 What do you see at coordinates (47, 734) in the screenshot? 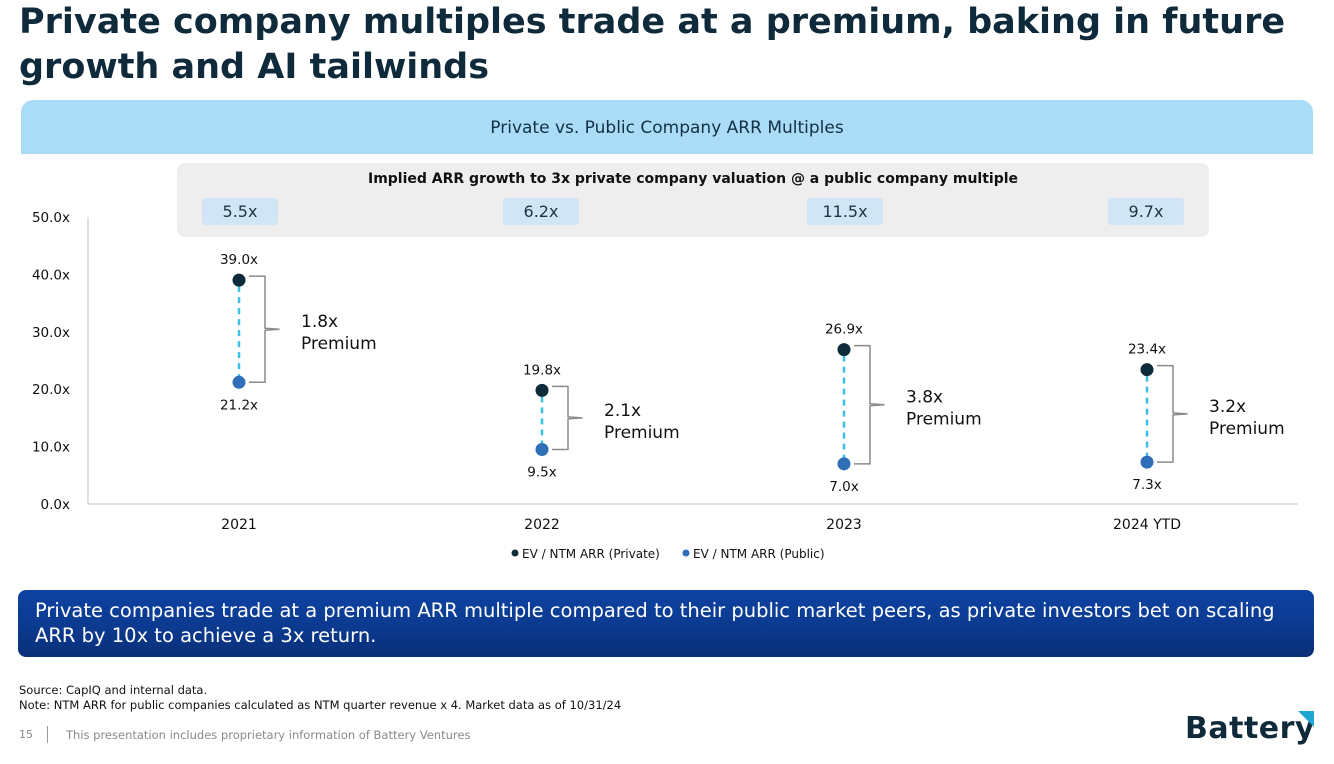
I see `footer-divider` at bounding box center [47, 734].